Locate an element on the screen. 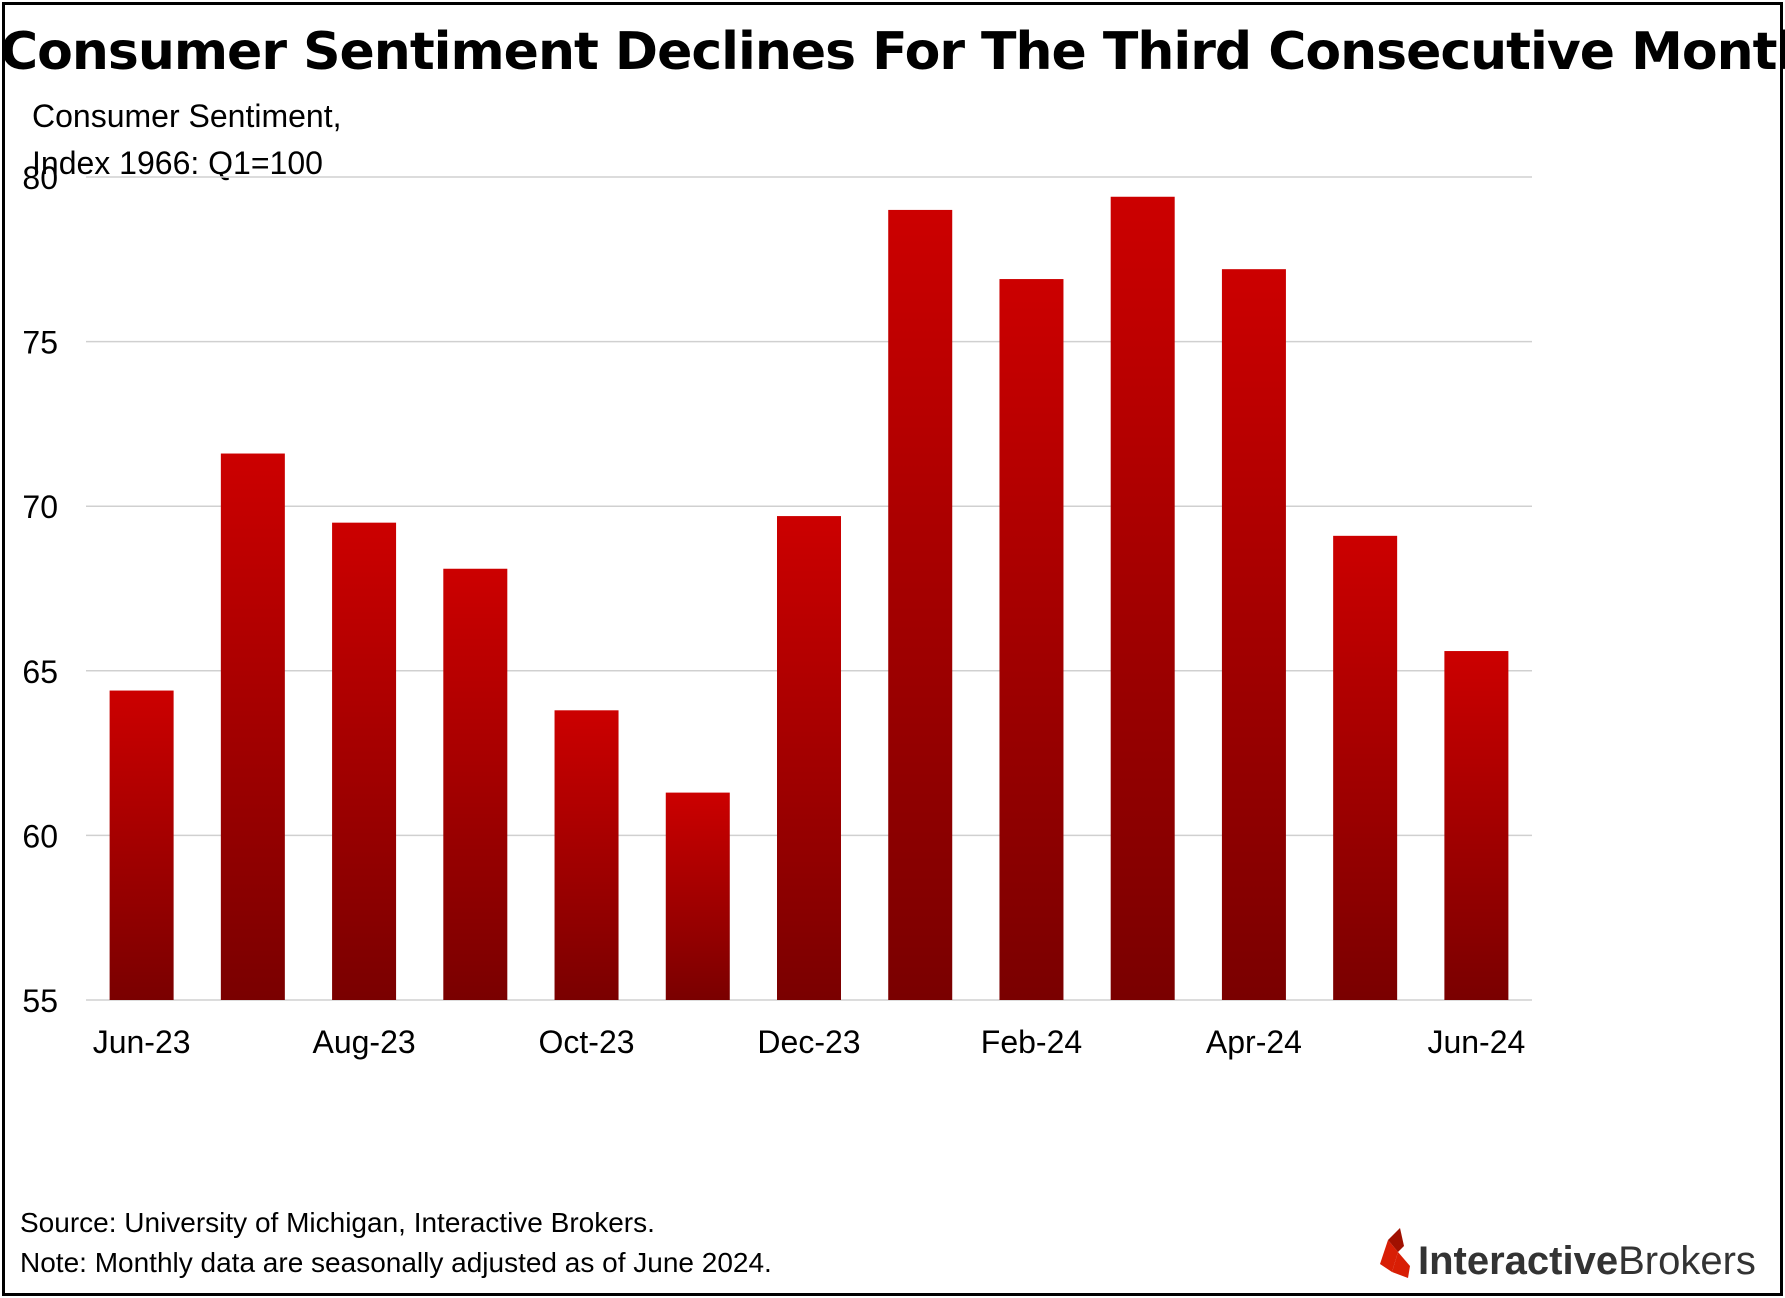  y-tick-label: 75 is located at coordinates (40, 343).